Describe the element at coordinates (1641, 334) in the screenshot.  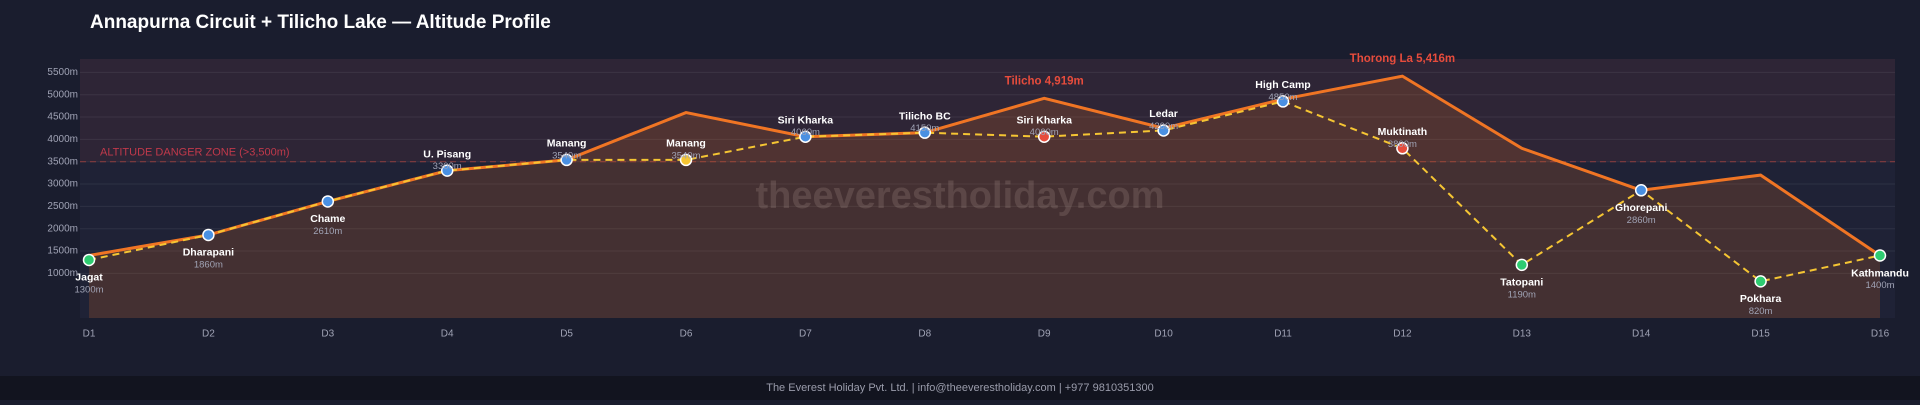
I see `x-tick-label: D14` at that location.